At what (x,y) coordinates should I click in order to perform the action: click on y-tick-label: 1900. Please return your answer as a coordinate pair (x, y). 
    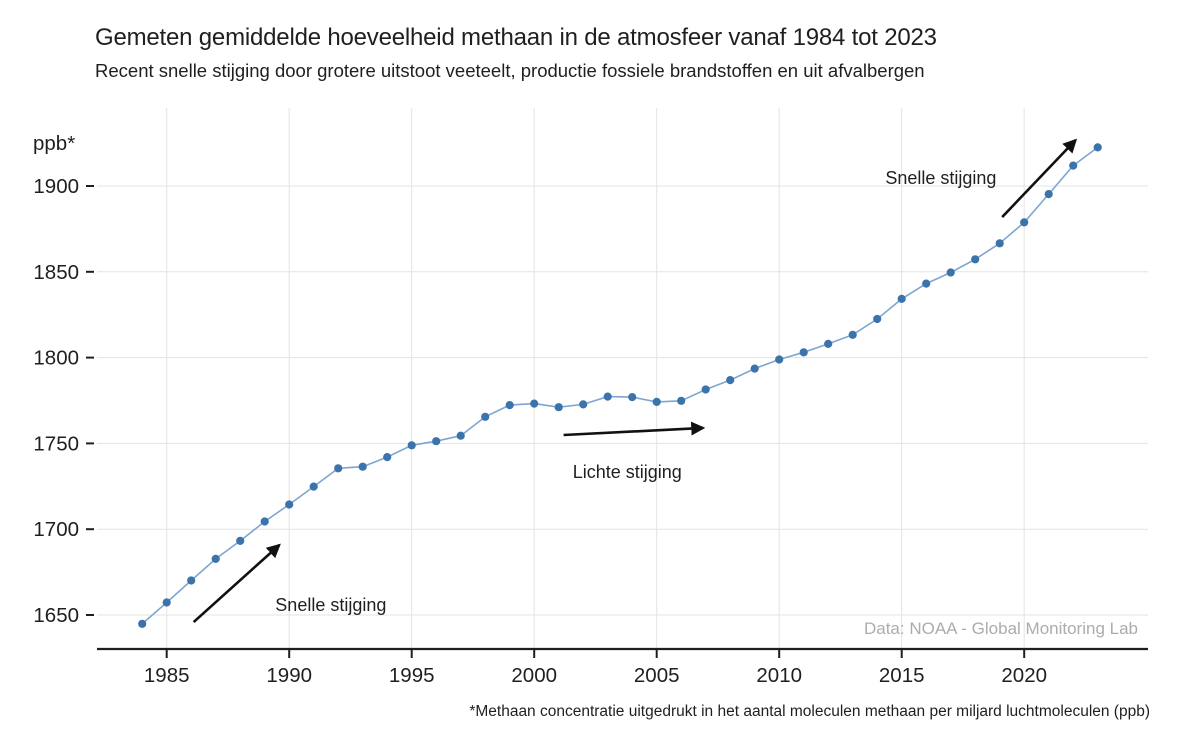
    Looking at the image, I should click on (56, 186).